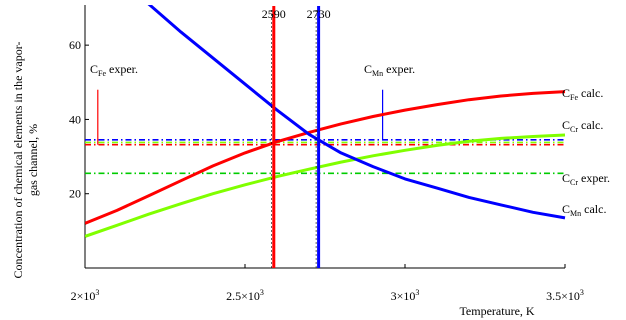 Image resolution: width=626 pixels, height=320 pixels. What do you see at coordinates (75, 194) in the screenshot?
I see `y-tick-label-0: 20` at bounding box center [75, 194].